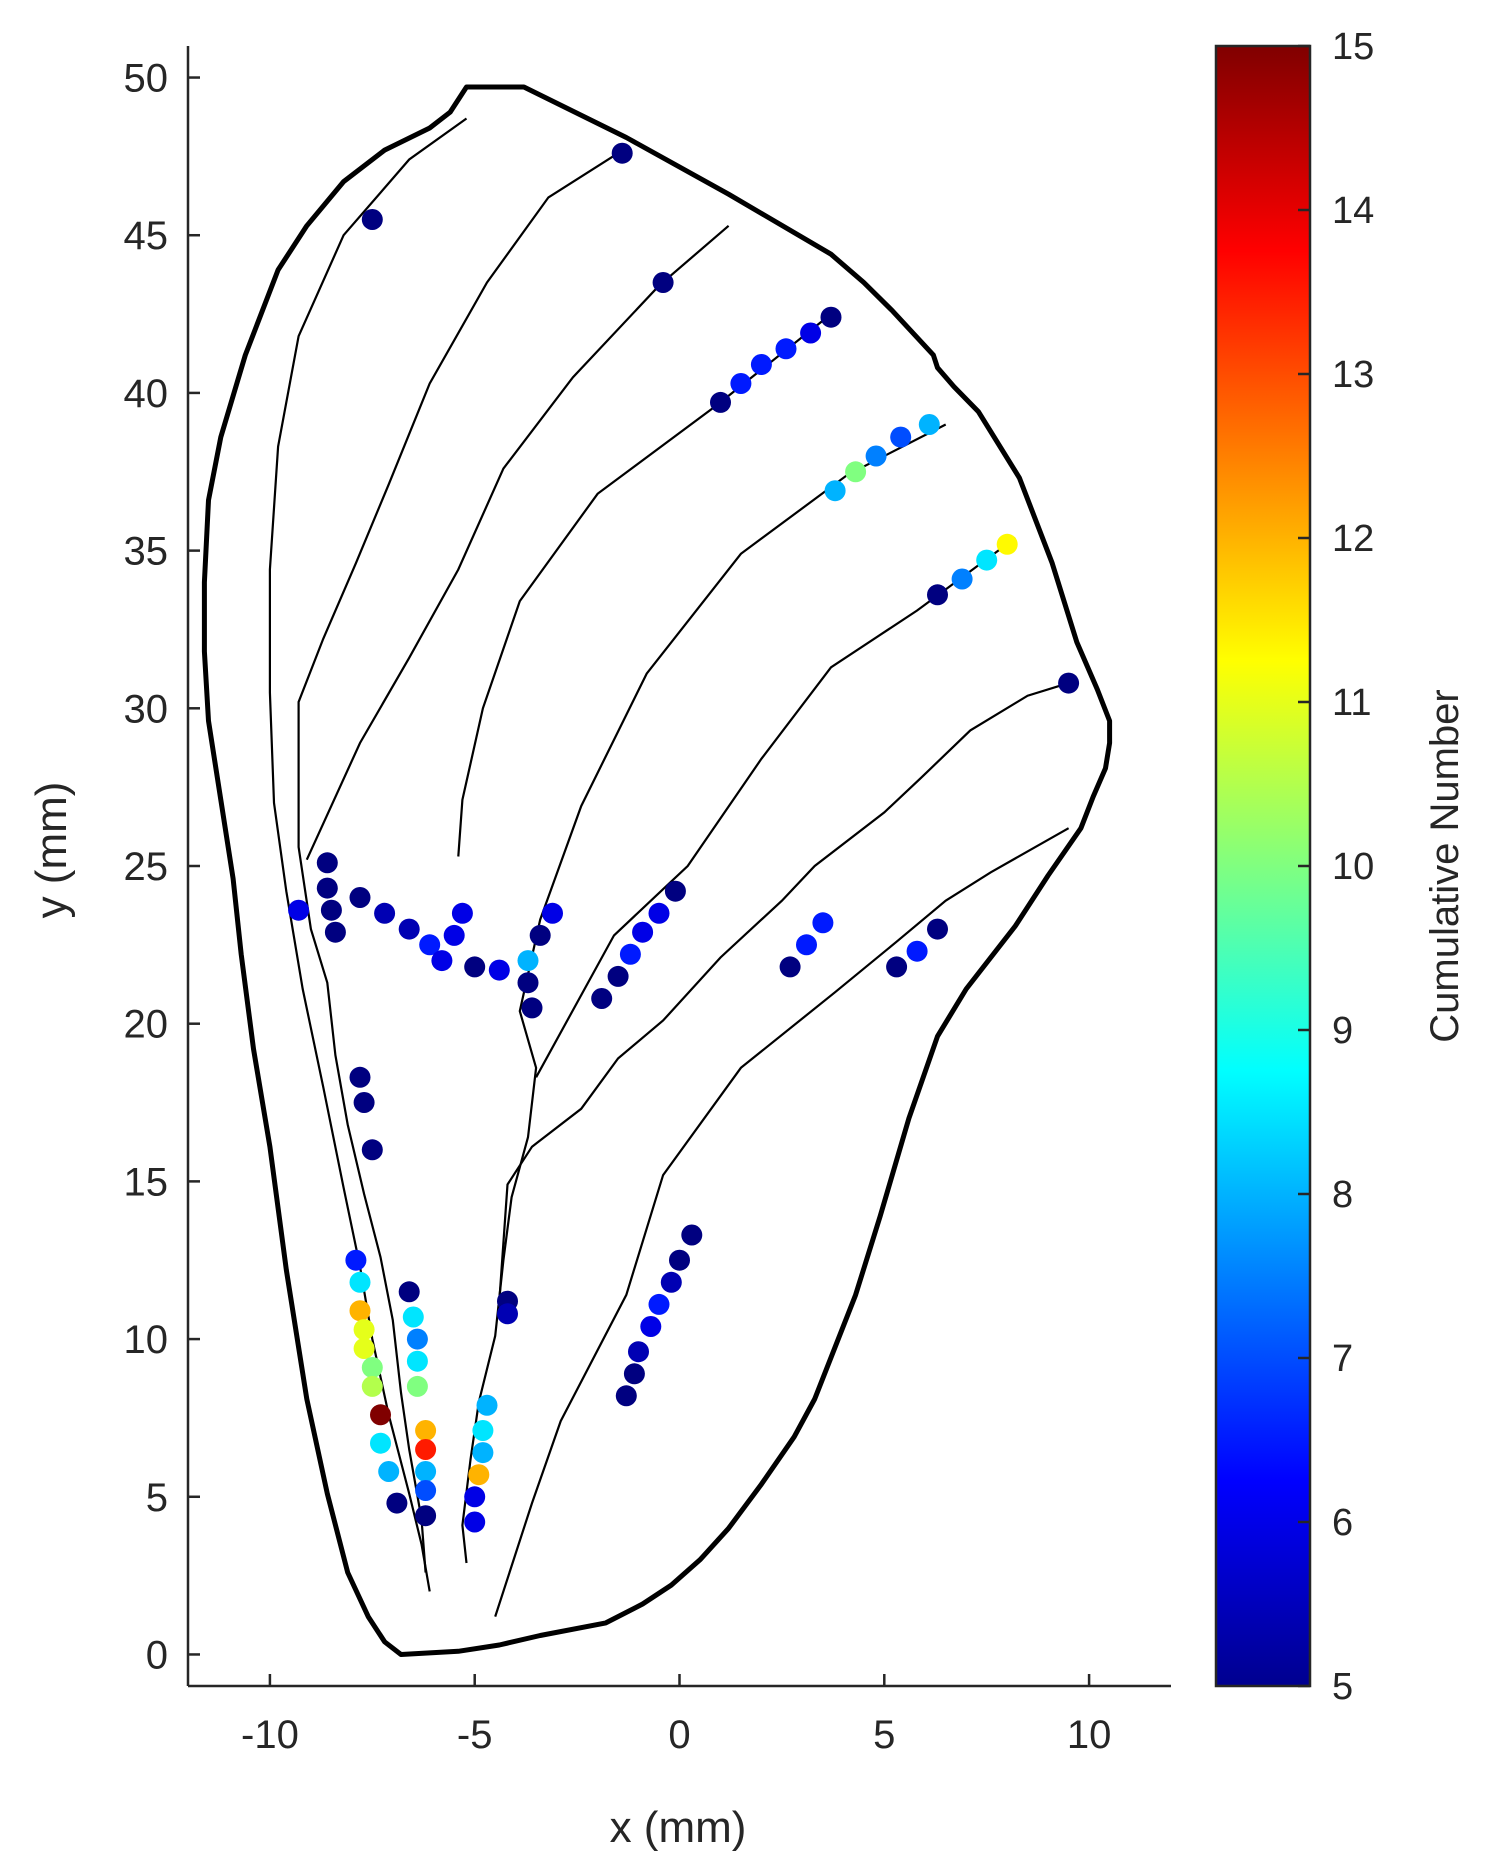 Image resolution: width=1490 pixels, height=1875 pixels. What do you see at coordinates (1353, 539) in the screenshot?
I see `colorbar-tick-label: 12` at bounding box center [1353, 539].